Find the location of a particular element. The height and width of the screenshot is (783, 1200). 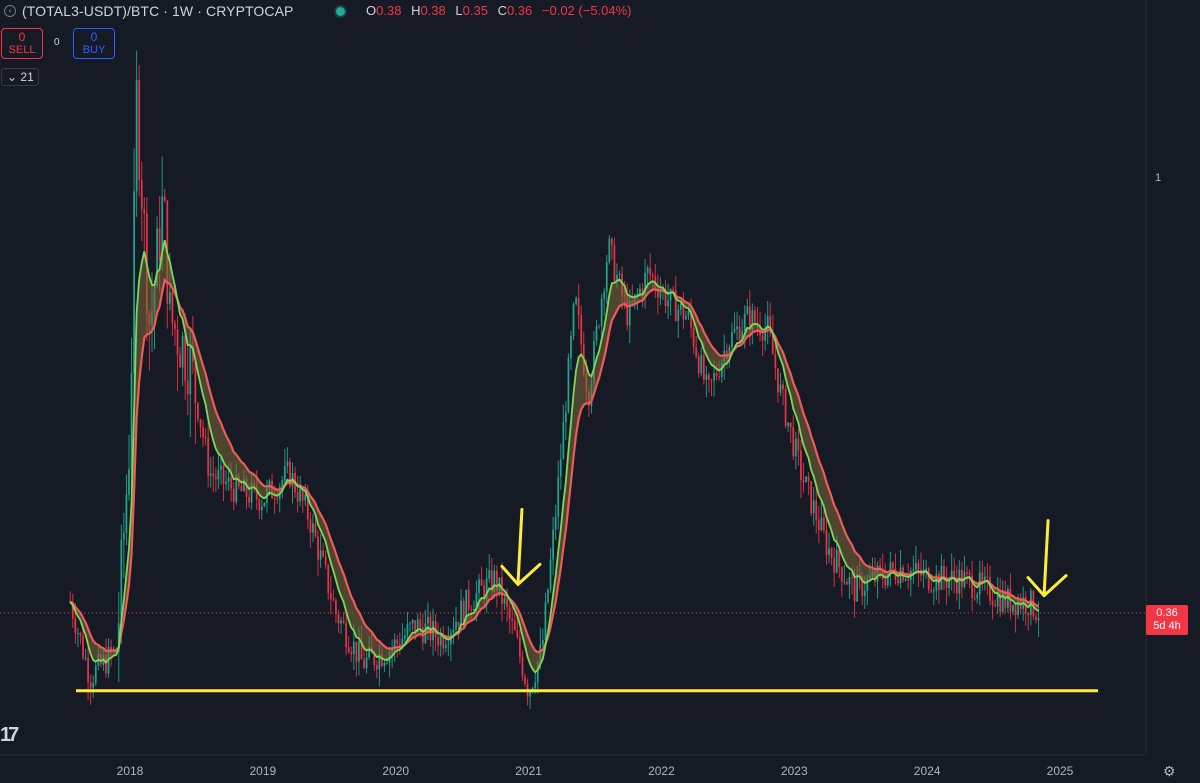

buy-button: 0 BUY is located at coordinates (94, 43).